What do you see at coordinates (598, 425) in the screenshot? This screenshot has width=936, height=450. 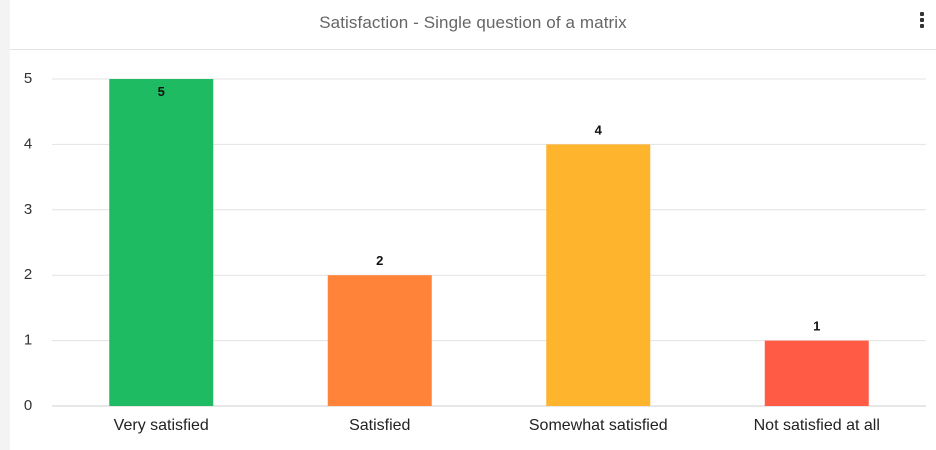 I see `x-tick-label: Somewhat satisfied` at bounding box center [598, 425].